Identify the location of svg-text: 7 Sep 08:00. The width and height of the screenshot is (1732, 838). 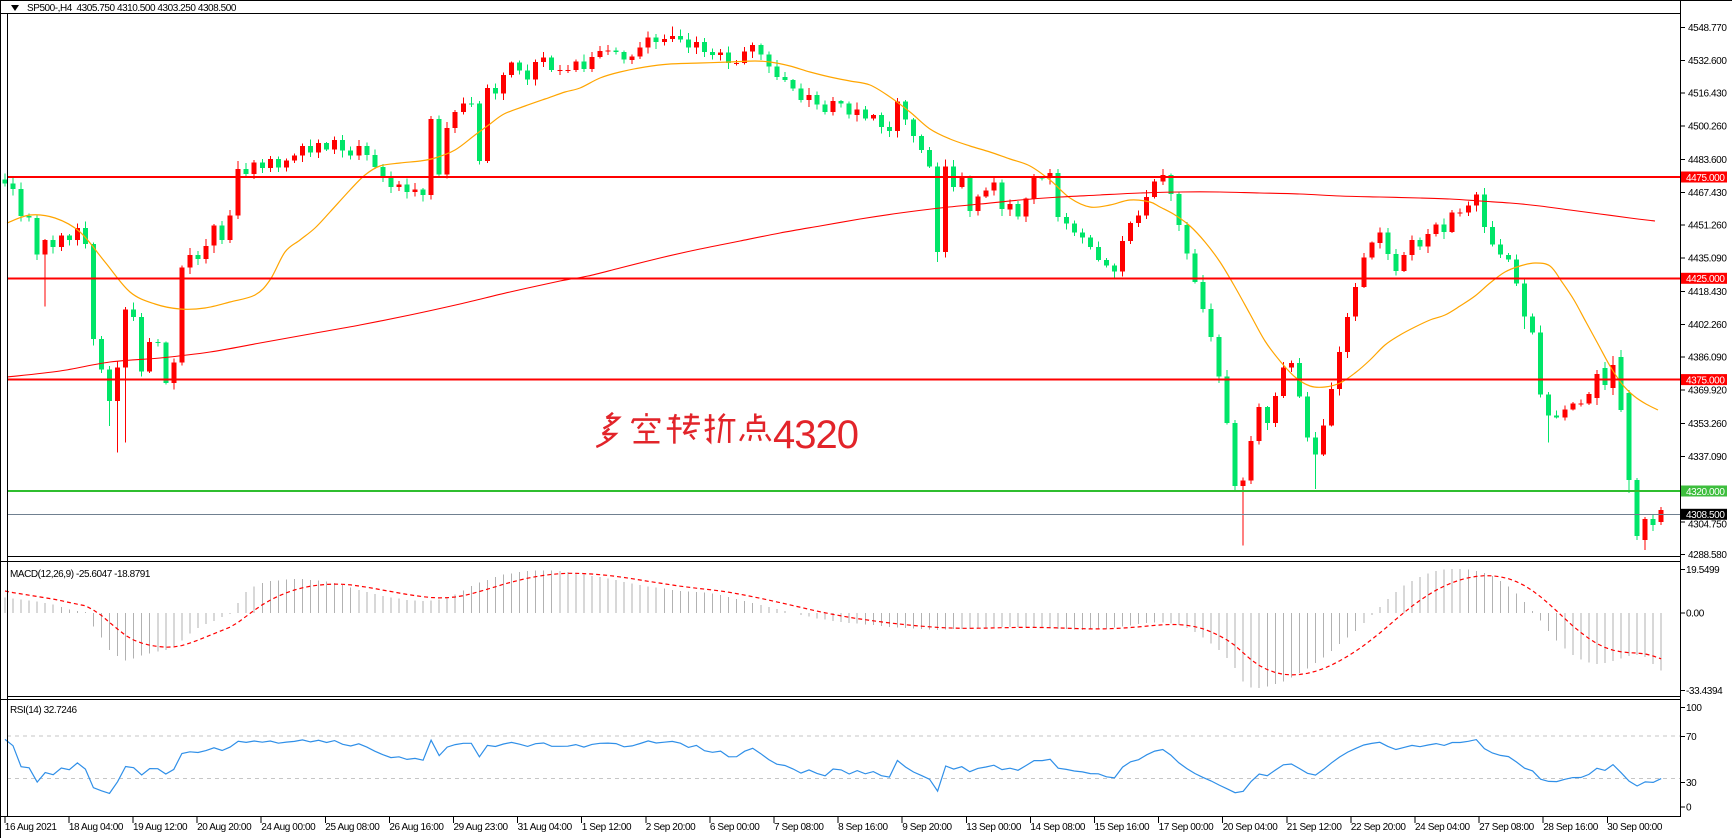
(799, 827).